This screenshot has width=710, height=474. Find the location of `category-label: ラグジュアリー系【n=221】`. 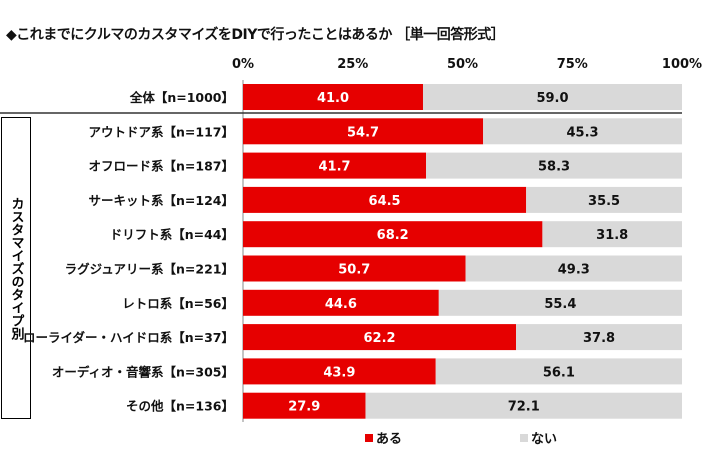

category-label: ラグジュアリー系【n=221】 is located at coordinates (149, 269).